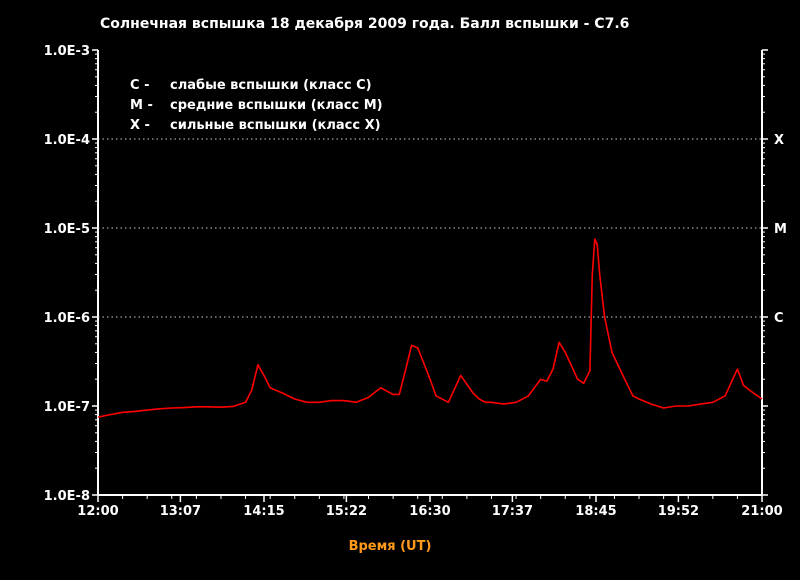 The width and height of the screenshot is (800, 580). I want to click on flare-class-label: M, so click(780, 229).